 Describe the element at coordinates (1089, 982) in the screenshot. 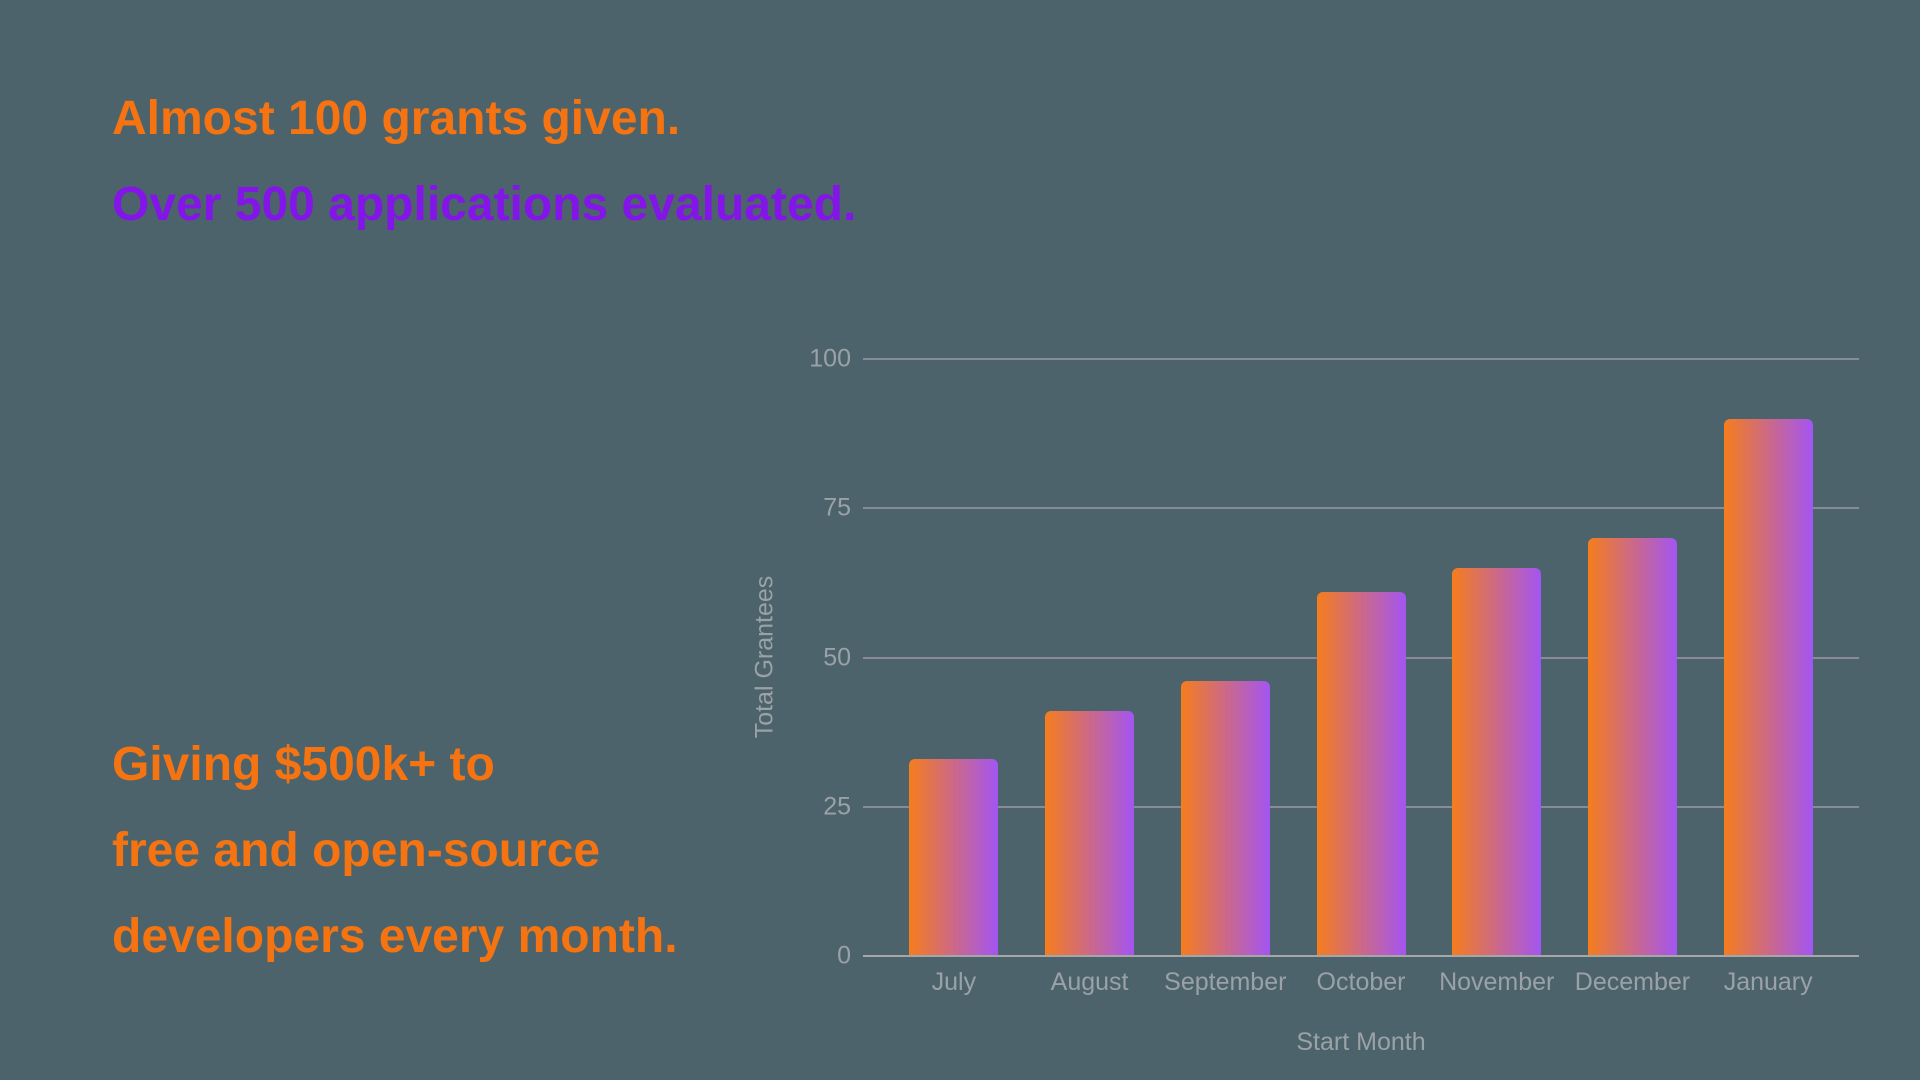

I see `x-tick-august: August` at that location.